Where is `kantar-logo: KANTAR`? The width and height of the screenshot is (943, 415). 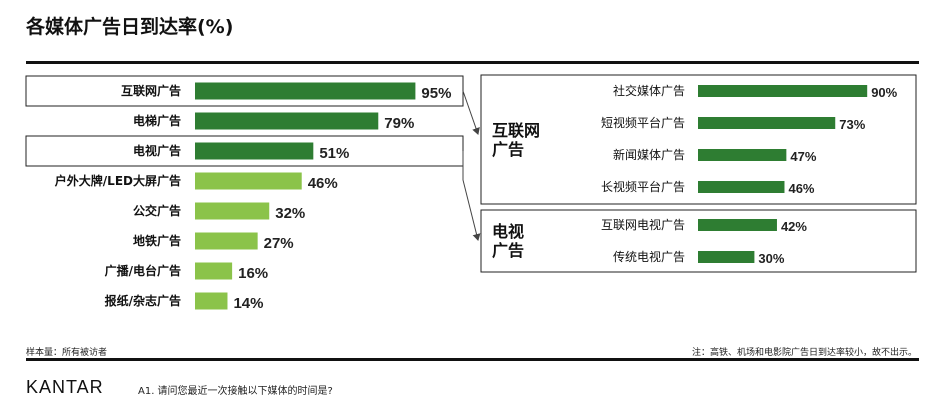 kantar-logo: KANTAR is located at coordinates (65, 387).